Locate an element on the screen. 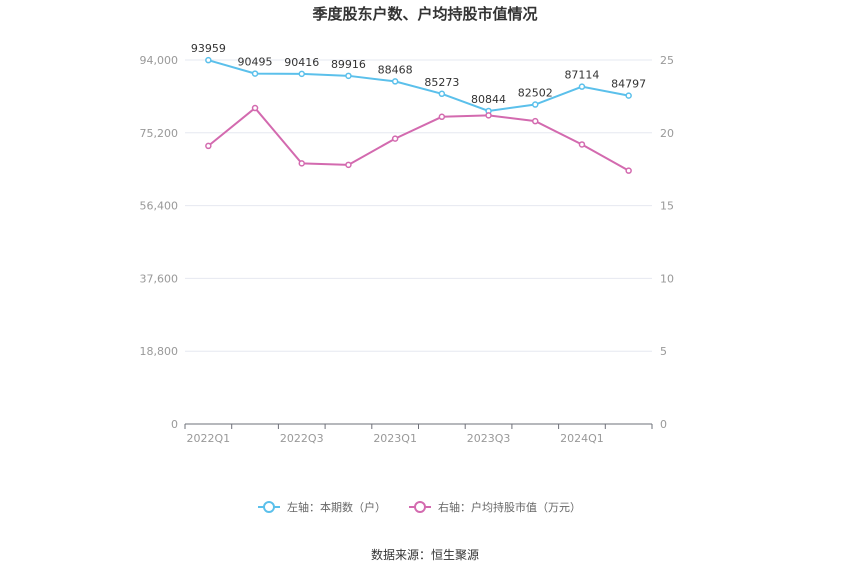 The width and height of the screenshot is (850, 575). data-label: 85273 is located at coordinates (441, 82).